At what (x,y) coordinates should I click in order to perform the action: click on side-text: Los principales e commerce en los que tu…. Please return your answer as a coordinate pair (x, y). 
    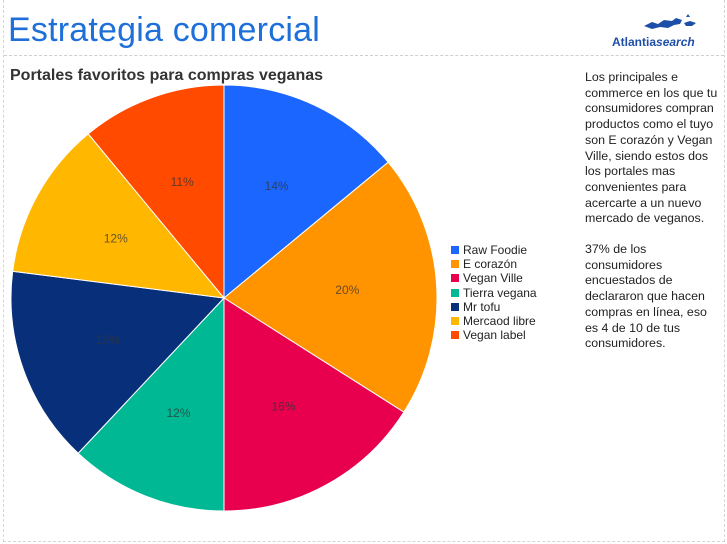
    Looking at the image, I should click on (652, 218).